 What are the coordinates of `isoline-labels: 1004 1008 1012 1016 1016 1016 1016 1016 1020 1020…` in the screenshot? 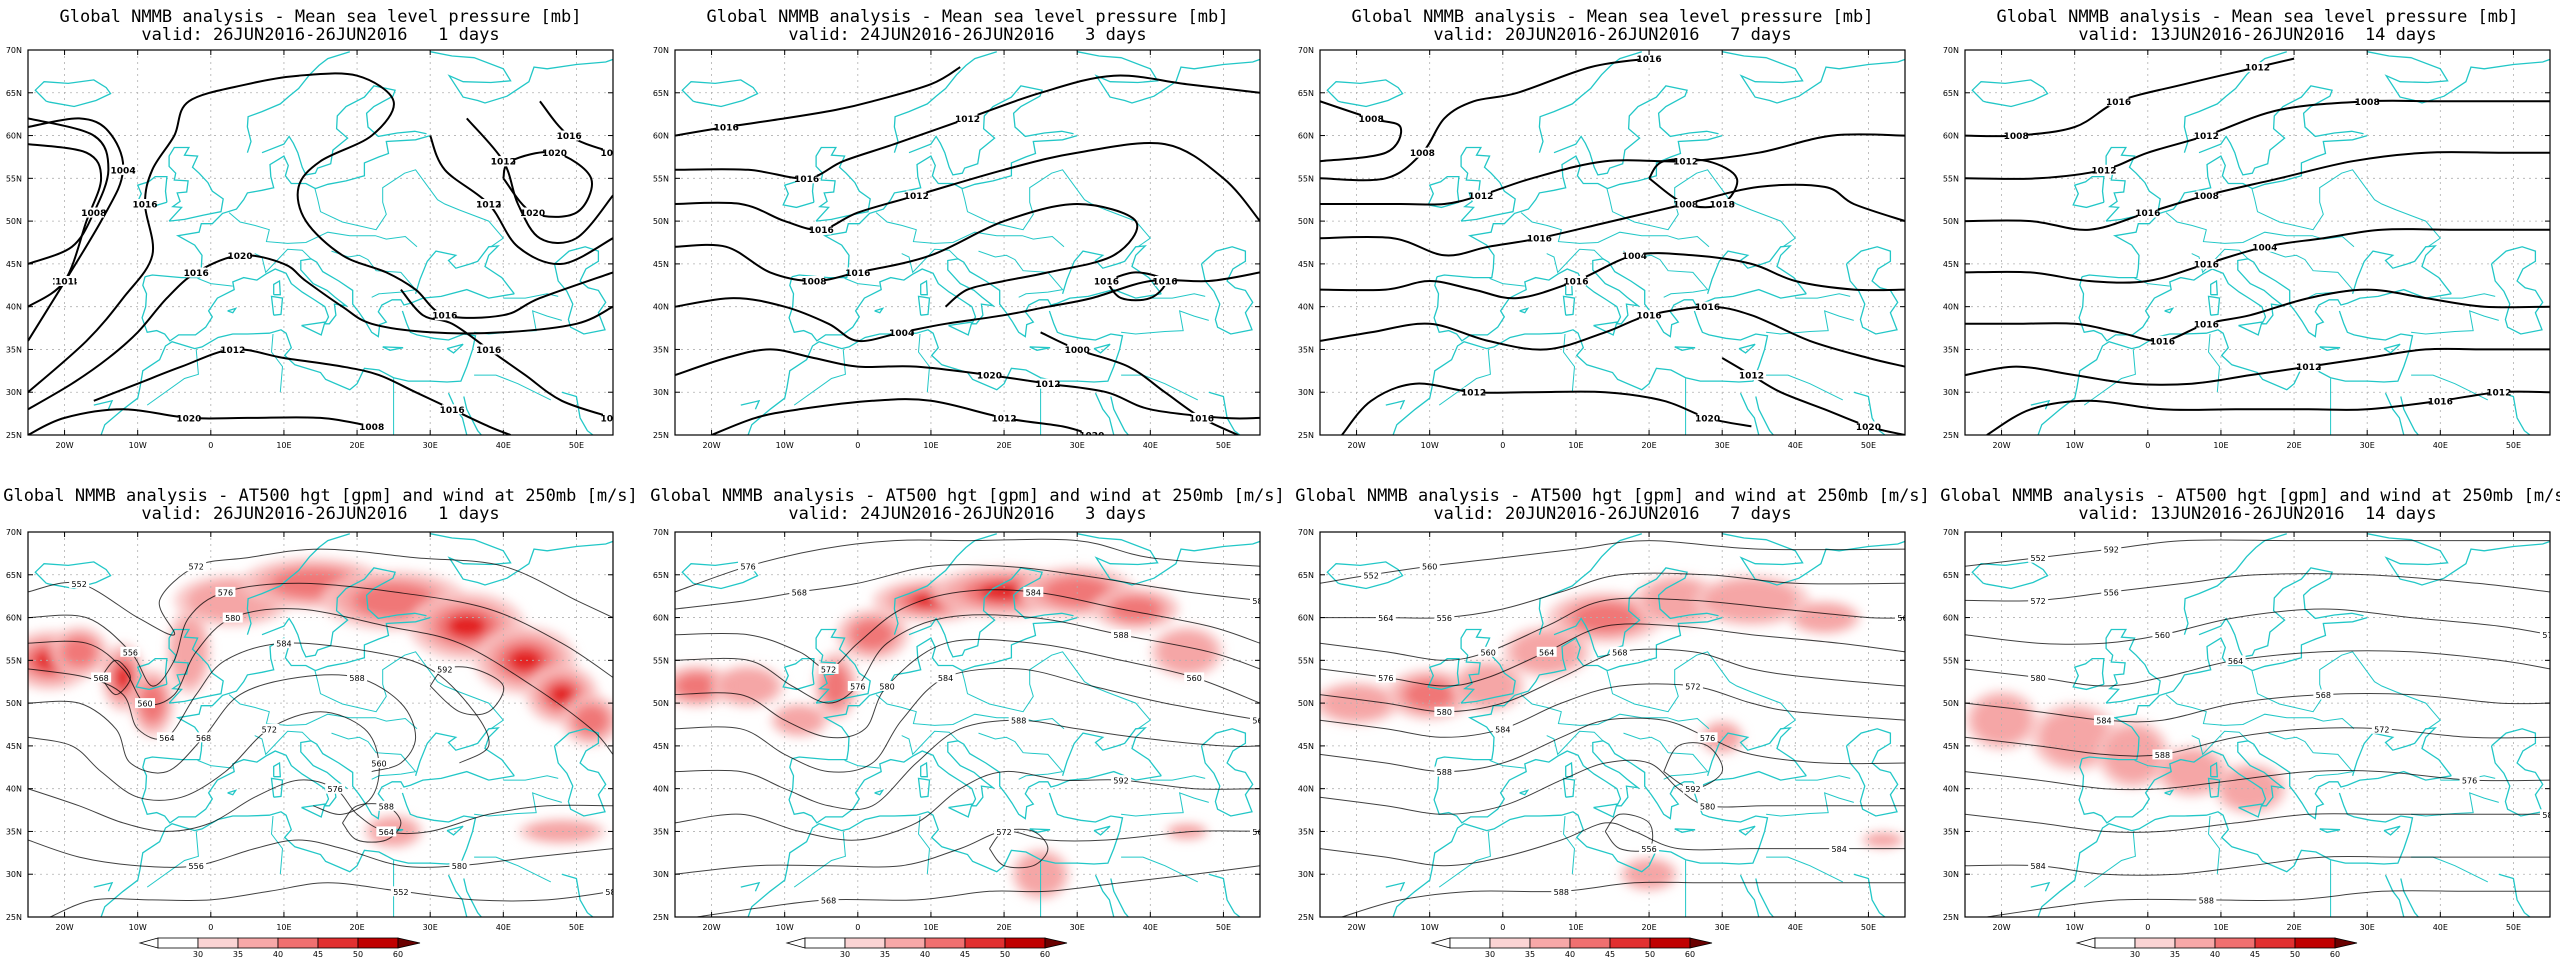 It's located at (332, 281).